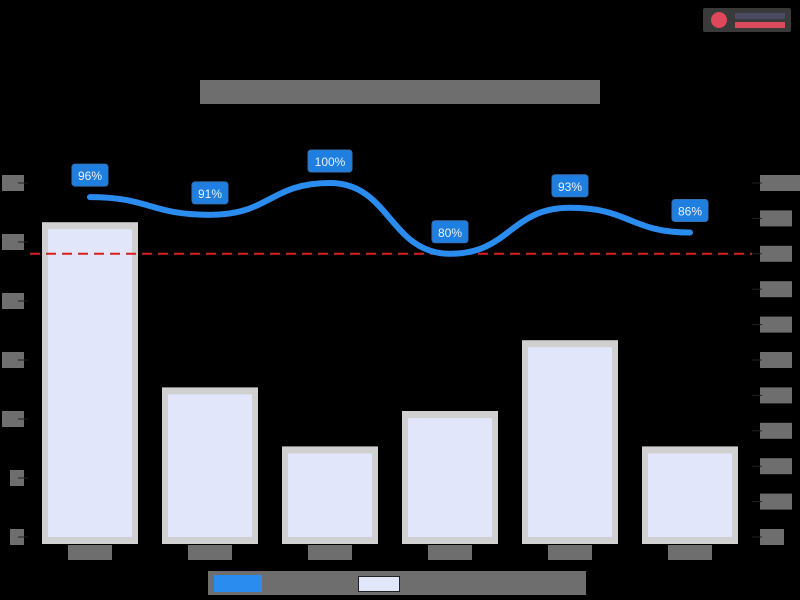 This screenshot has width=800, height=600. What do you see at coordinates (760, 16) in the screenshot?
I see `logo-text` at bounding box center [760, 16].